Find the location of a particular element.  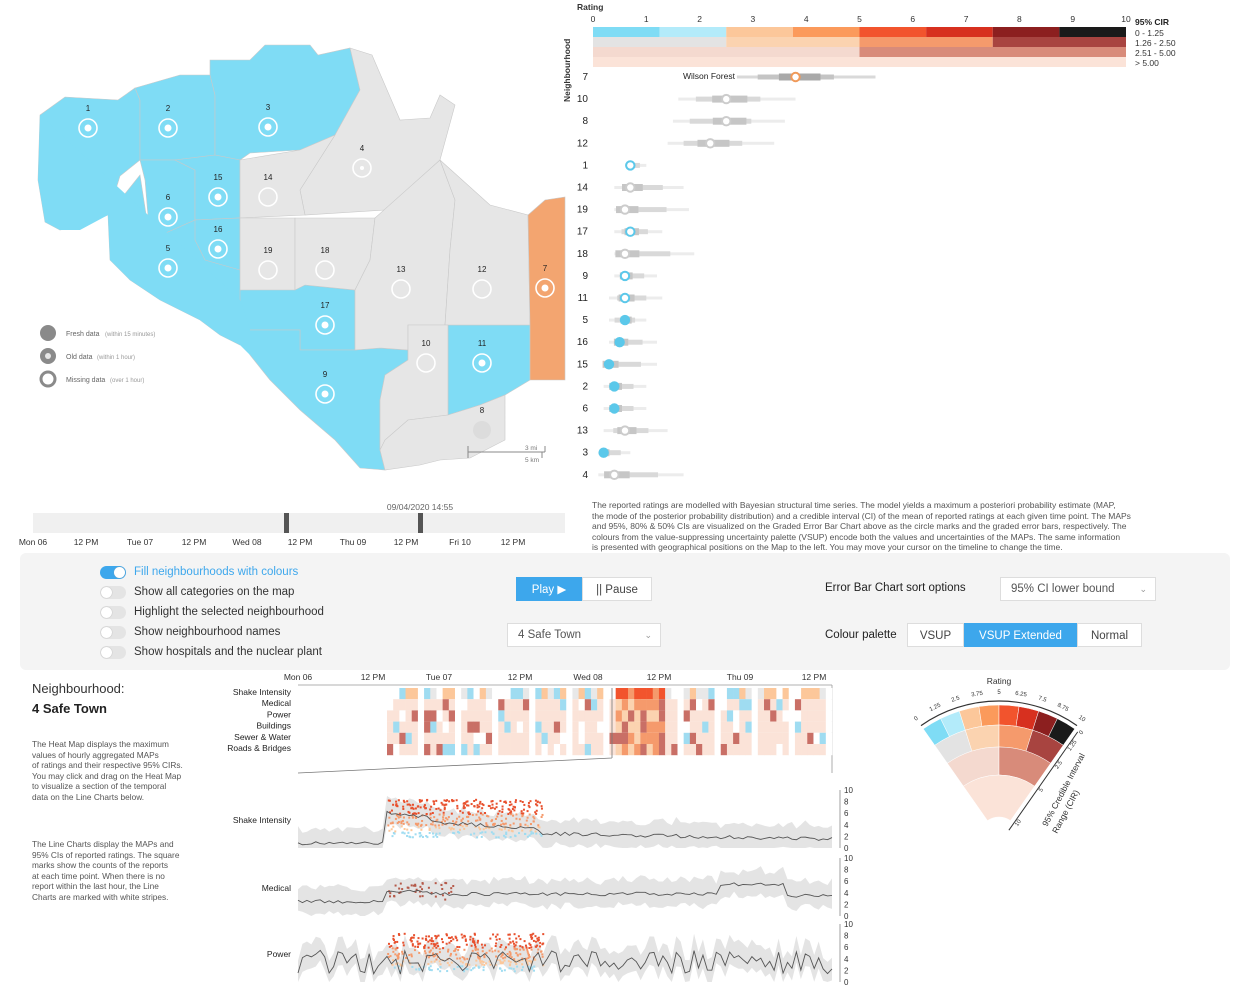

sort-select: 95% CI lower bound ⌄ is located at coordinates (1078, 589).